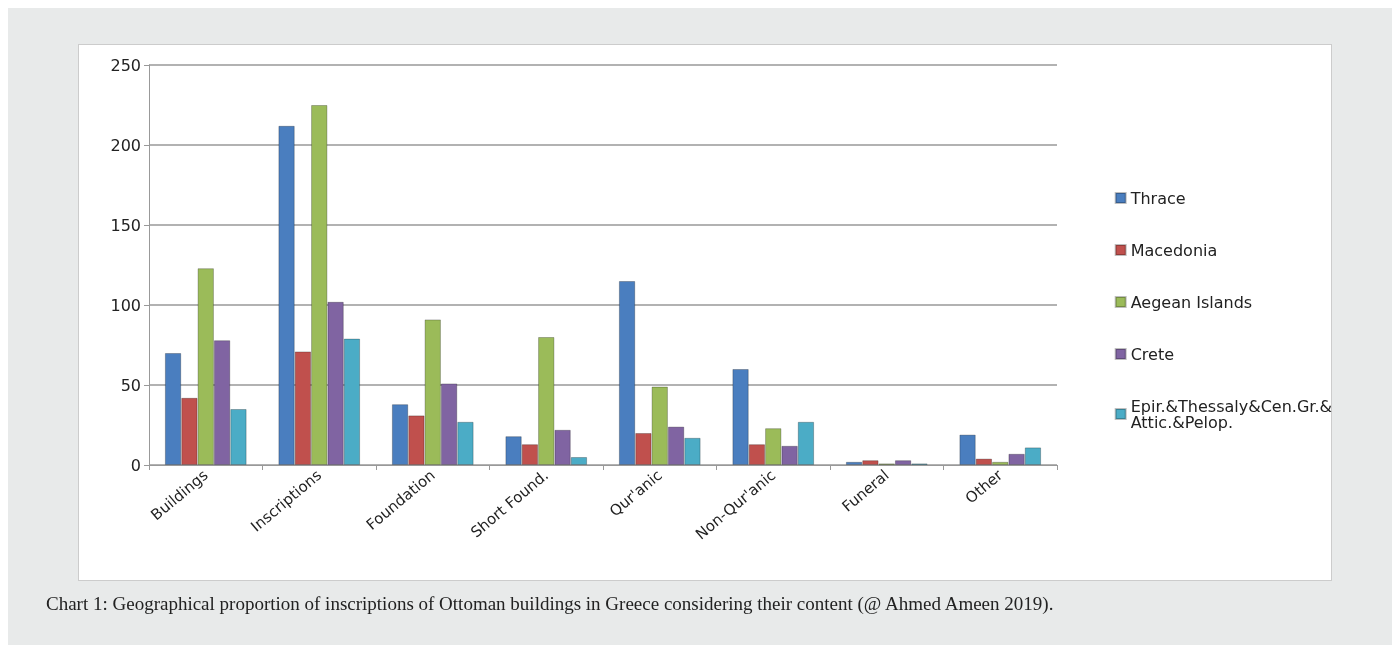  I want to click on legend-label: Thrace, so click(1157, 198).